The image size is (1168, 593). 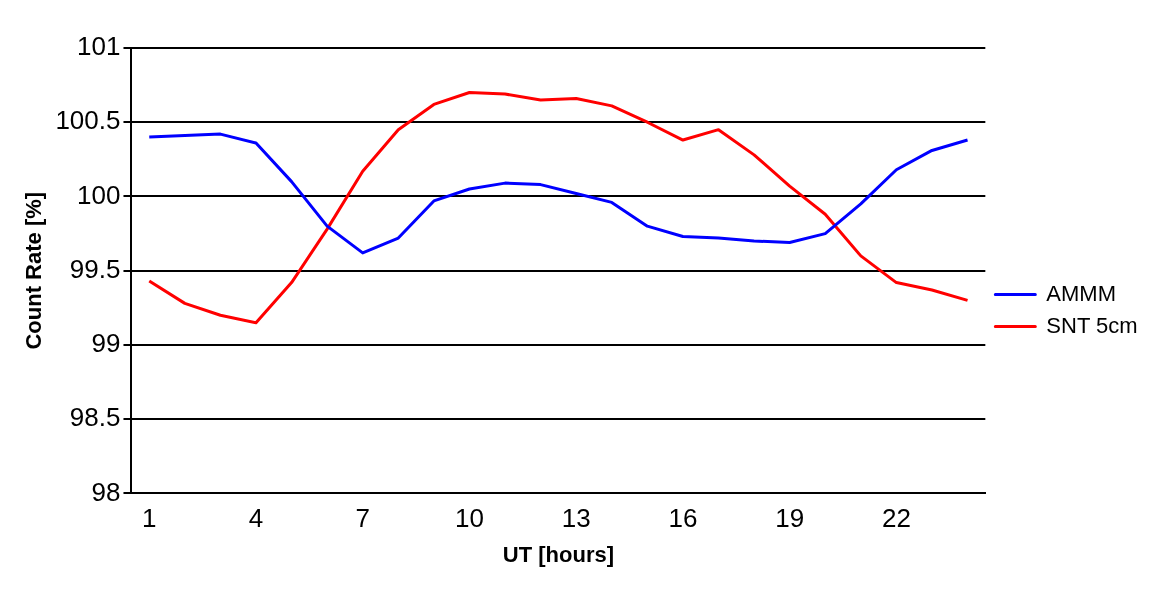 What do you see at coordinates (99, 194) in the screenshot?
I see `y-tick-label: 100` at bounding box center [99, 194].